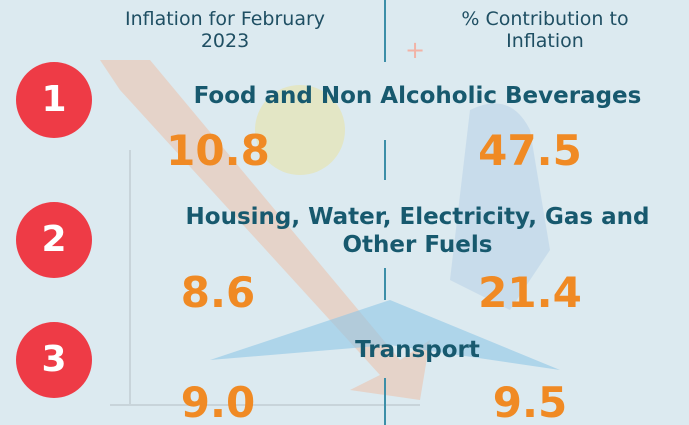  Describe the element at coordinates (54, 100) in the screenshot. I see `rank-badge: 1` at that location.